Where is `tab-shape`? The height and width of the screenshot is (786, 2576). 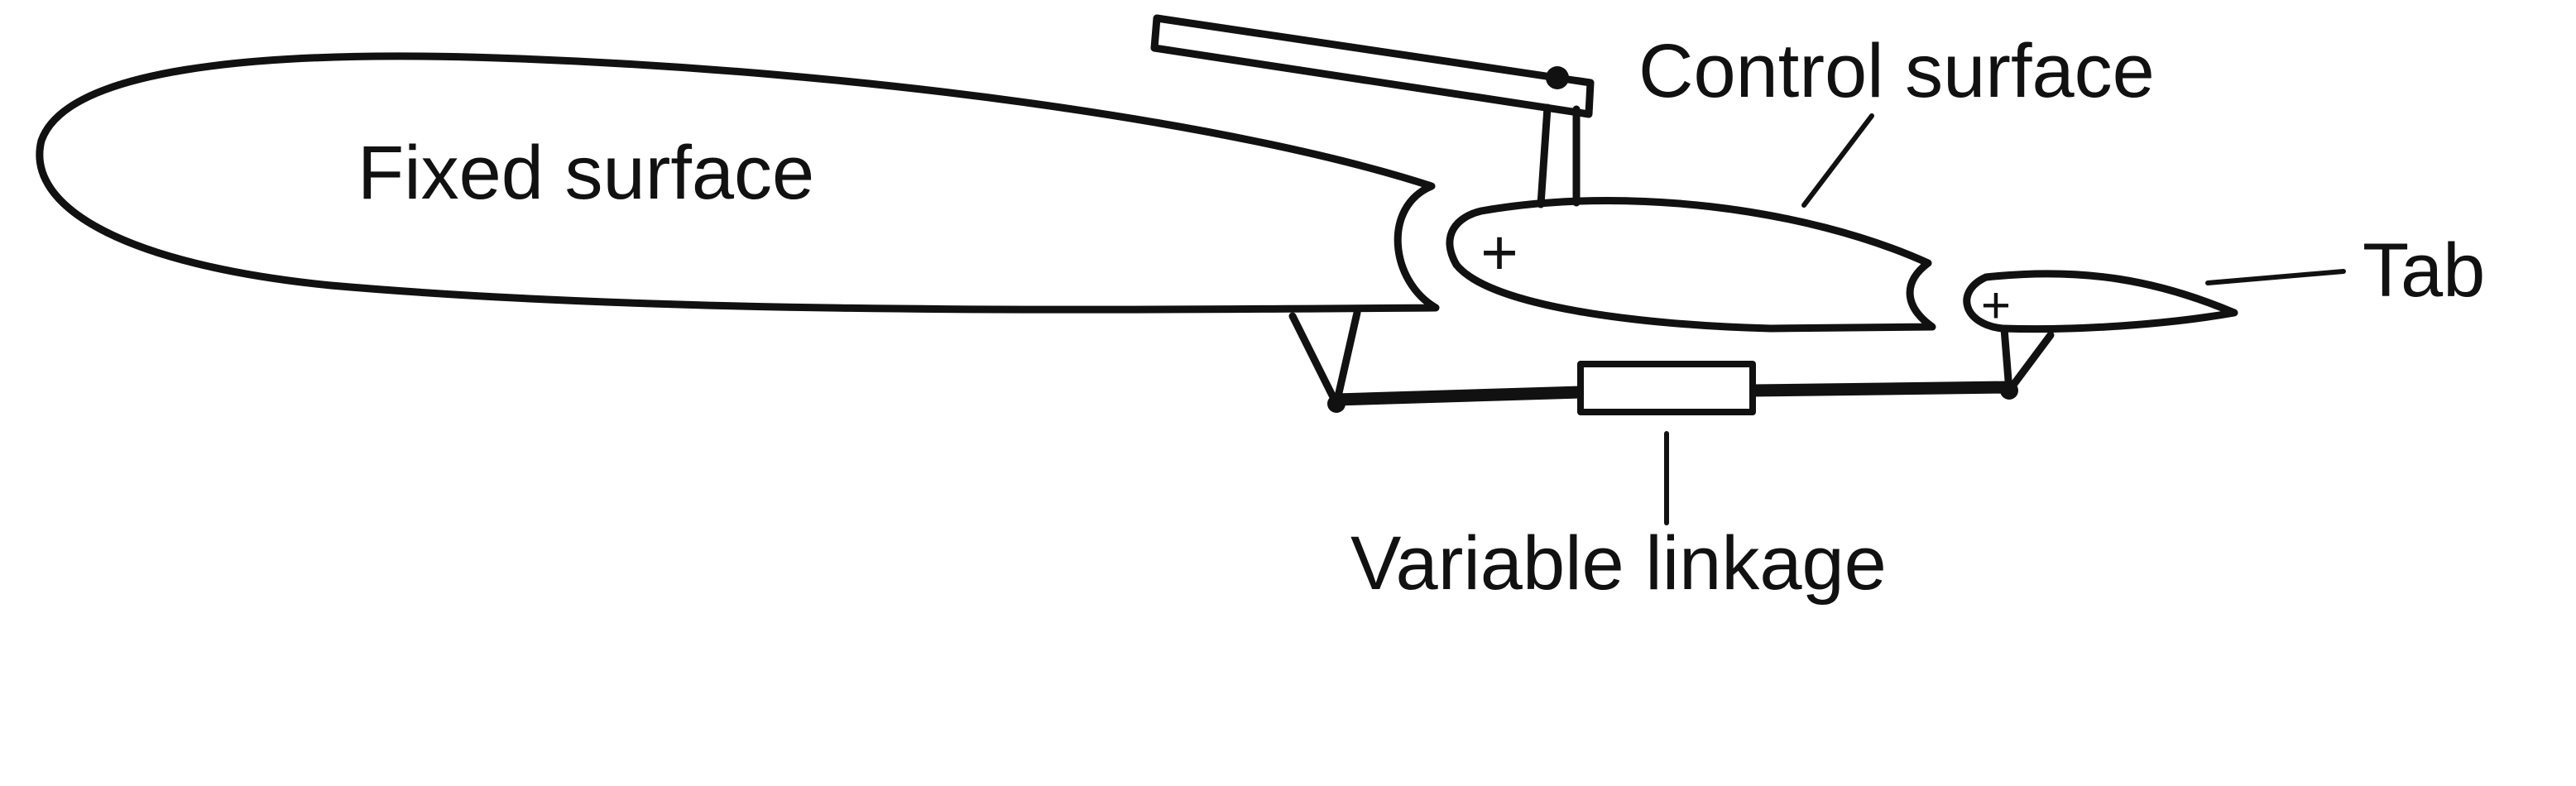 tab-shape is located at coordinates (2101, 301).